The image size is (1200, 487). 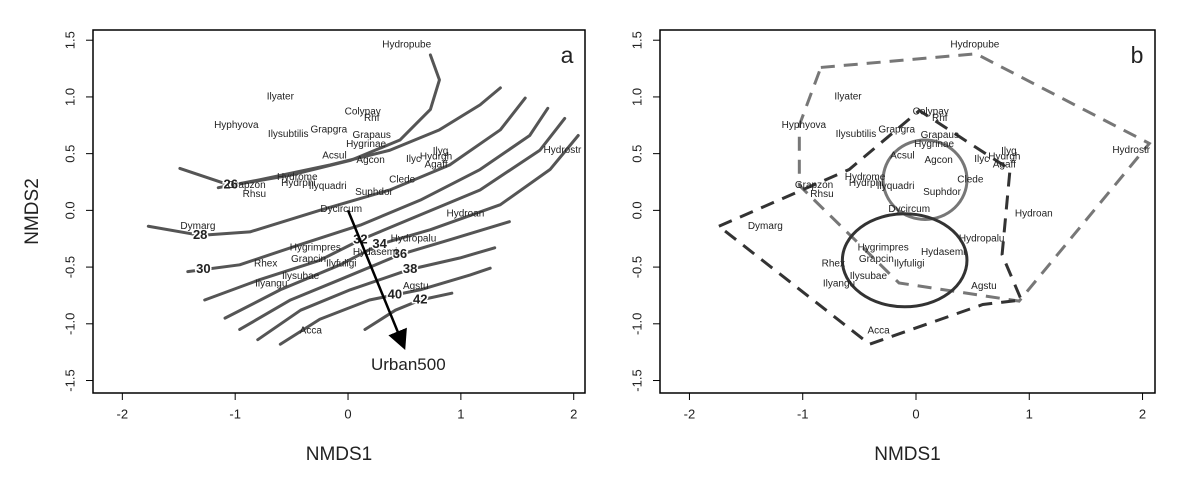 I want to click on species-label: Ilyquadri, so click(x=328, y=186).